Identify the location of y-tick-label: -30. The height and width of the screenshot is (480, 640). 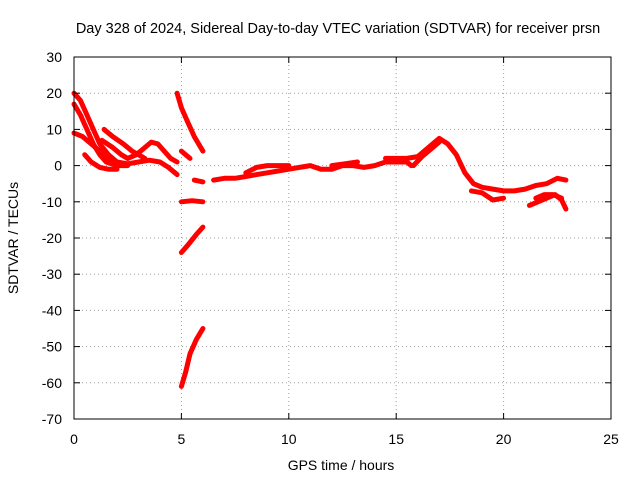
(52, 274).